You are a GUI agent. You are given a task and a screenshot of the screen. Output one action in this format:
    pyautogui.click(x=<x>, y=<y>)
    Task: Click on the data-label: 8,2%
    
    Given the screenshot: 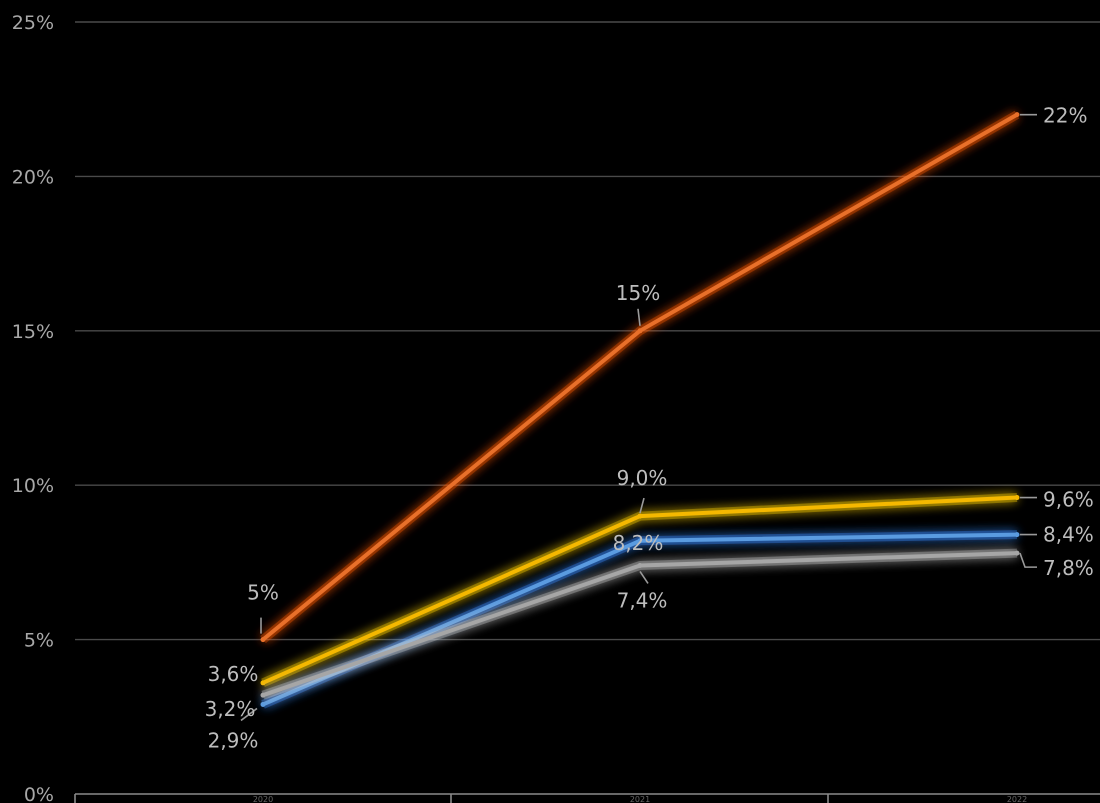 What is the action you would take?
    pyautogui.click(x=638, y=543)
    